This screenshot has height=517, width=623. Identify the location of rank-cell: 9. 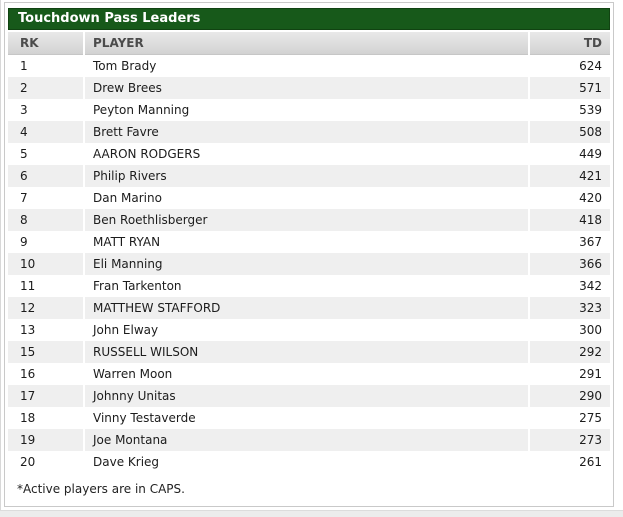
(24, 242).